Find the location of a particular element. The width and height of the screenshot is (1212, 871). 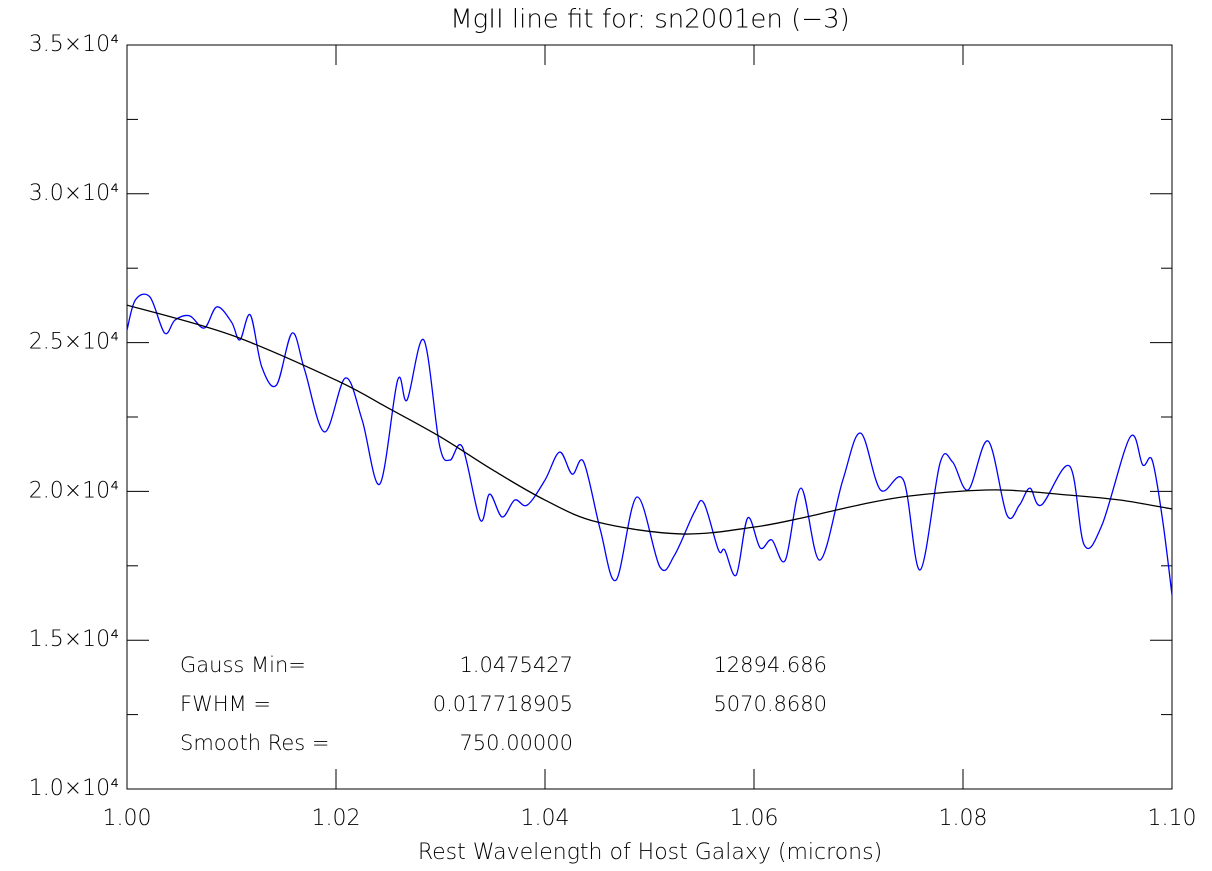

x-tick-label: 1.02 is located at coordinates (336, 818).